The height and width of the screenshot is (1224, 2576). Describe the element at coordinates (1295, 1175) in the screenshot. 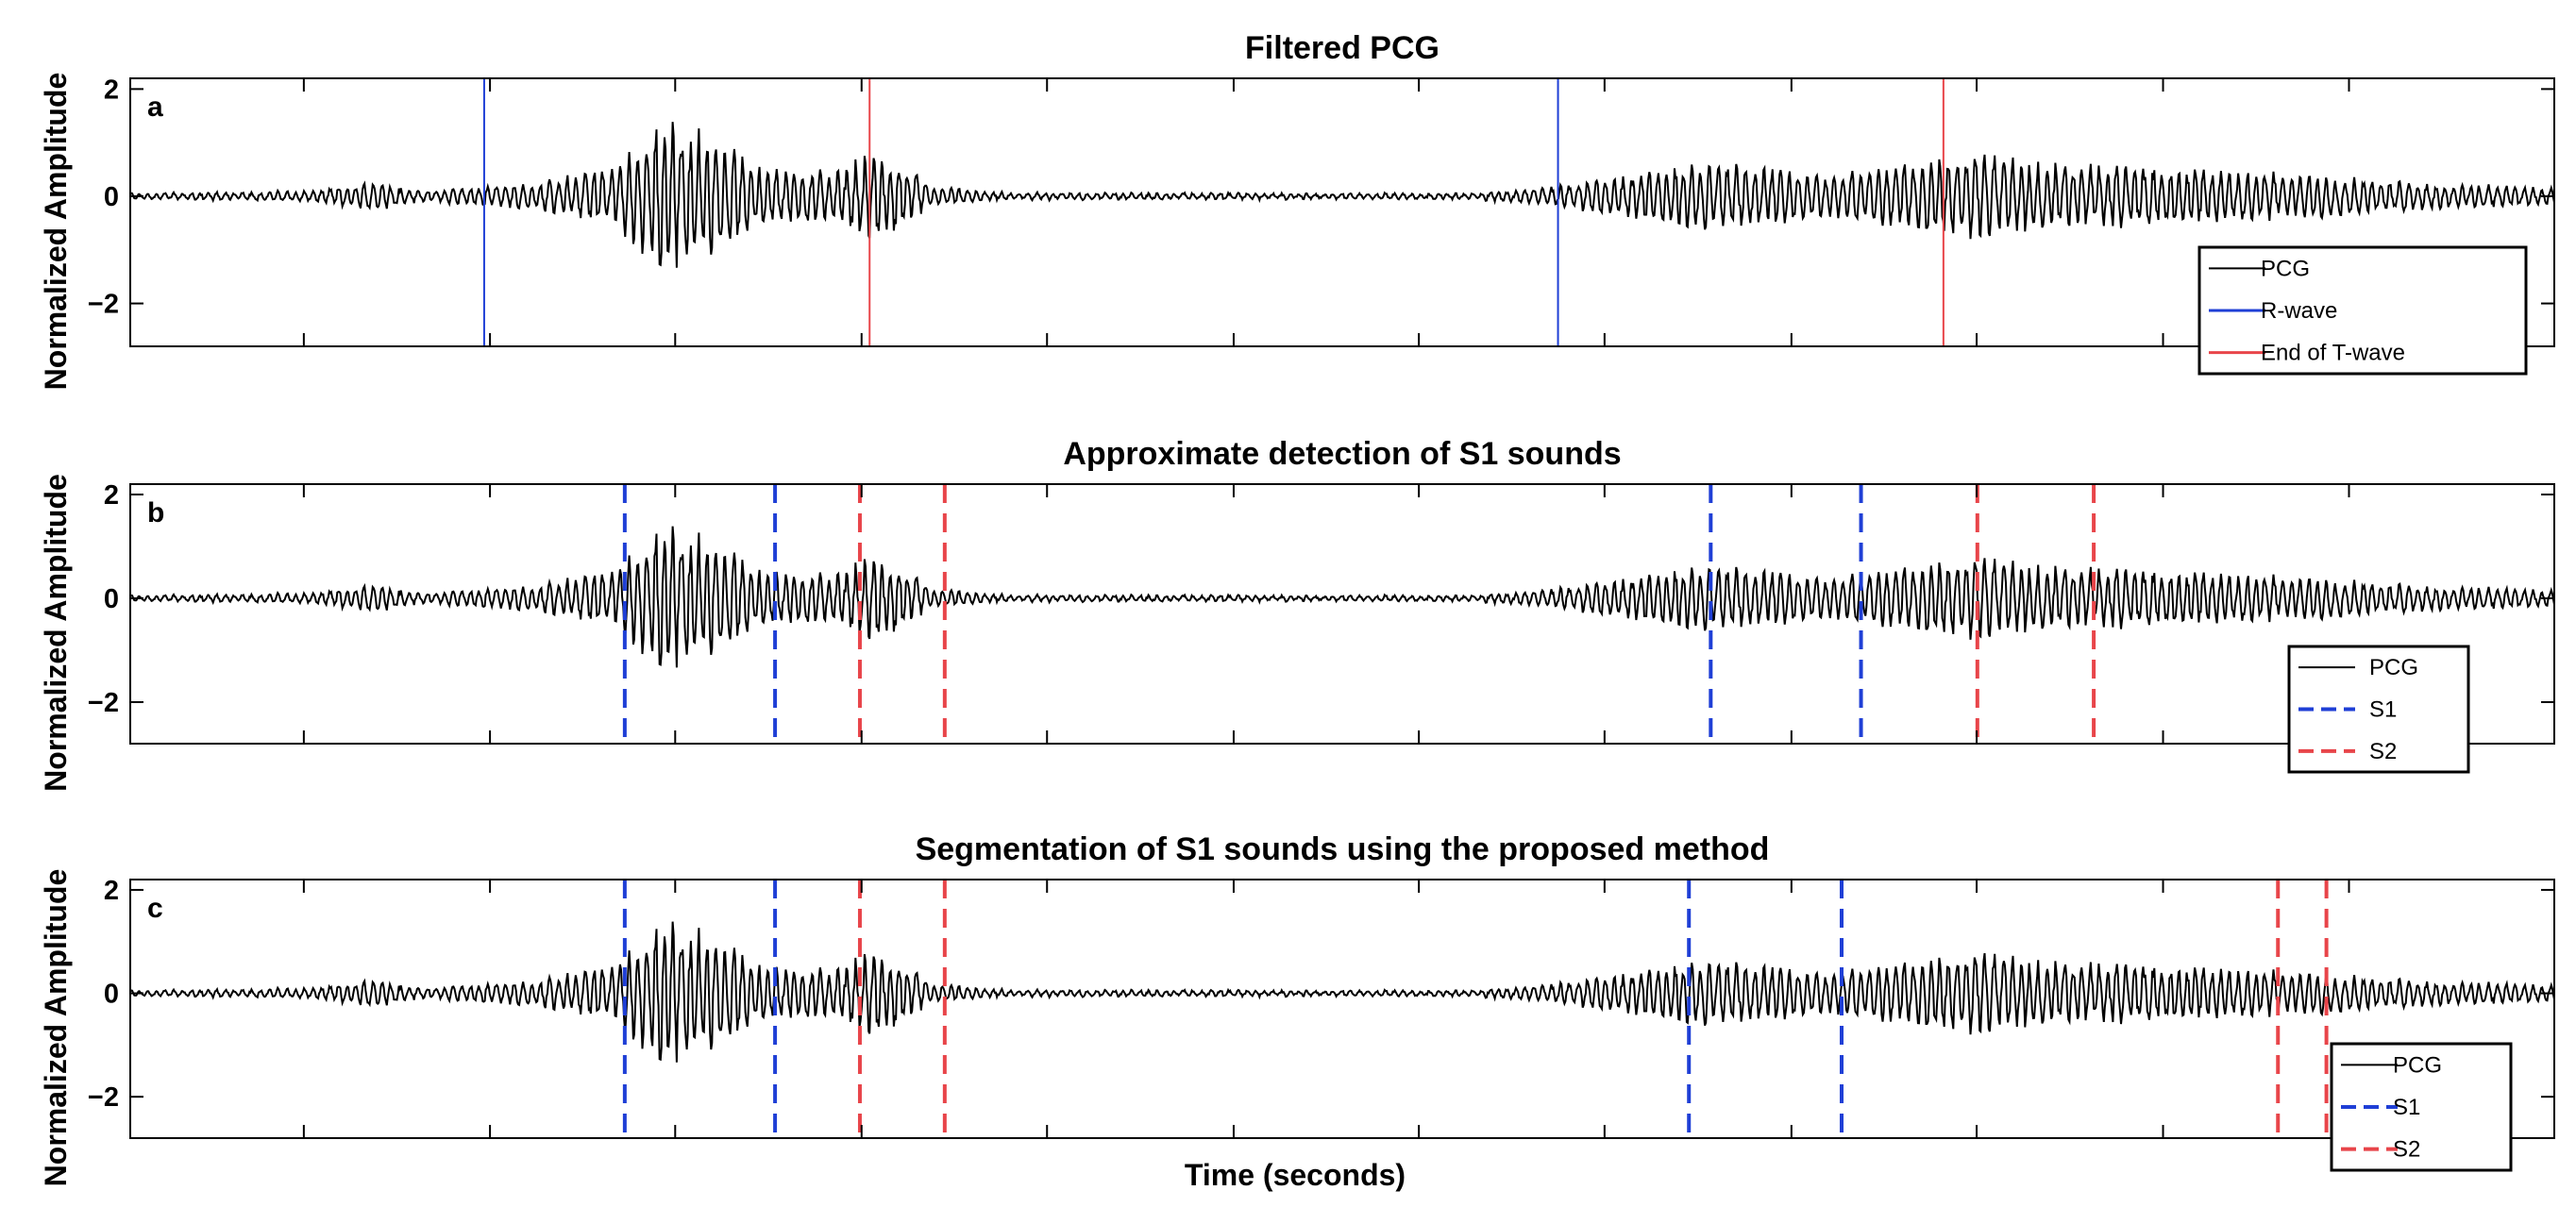

I see `x-axis-label: Time (seconds)` at that location.